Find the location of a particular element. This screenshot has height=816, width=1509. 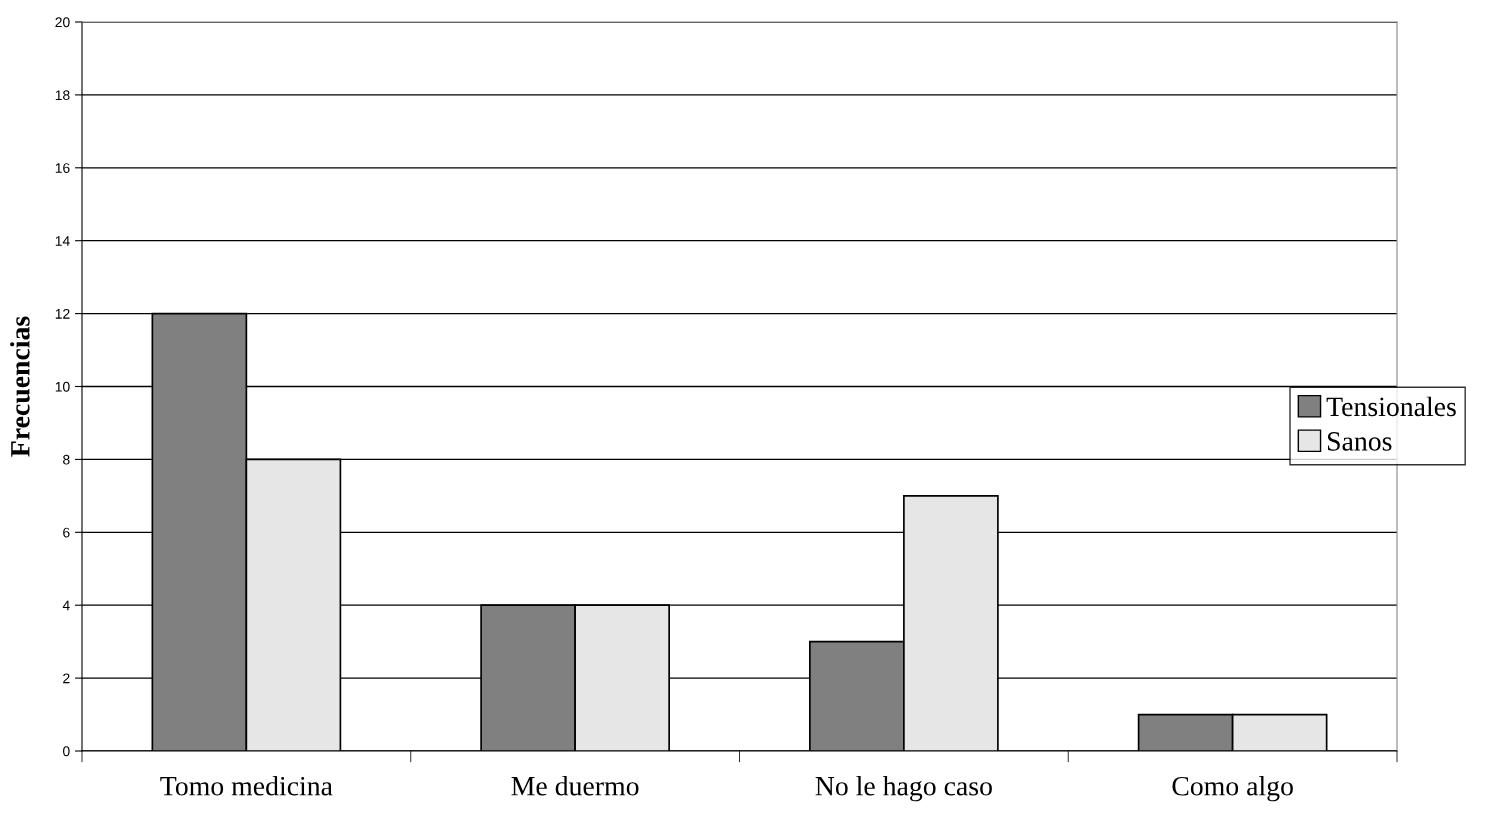

y-tick-label: 4 is located at coordinates (66, 605).